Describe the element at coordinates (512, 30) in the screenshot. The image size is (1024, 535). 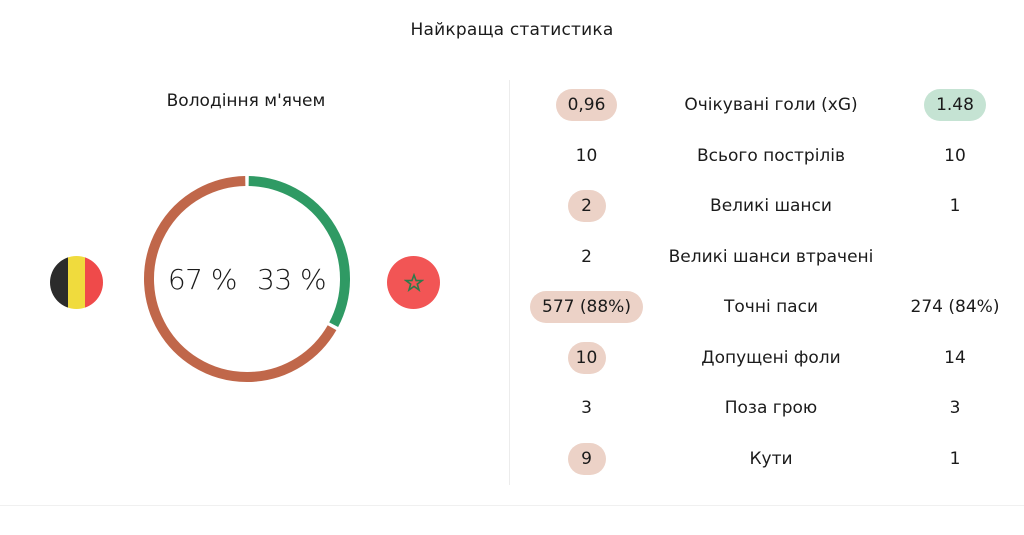
I see `section-title: Найкраща статистика` at that location.